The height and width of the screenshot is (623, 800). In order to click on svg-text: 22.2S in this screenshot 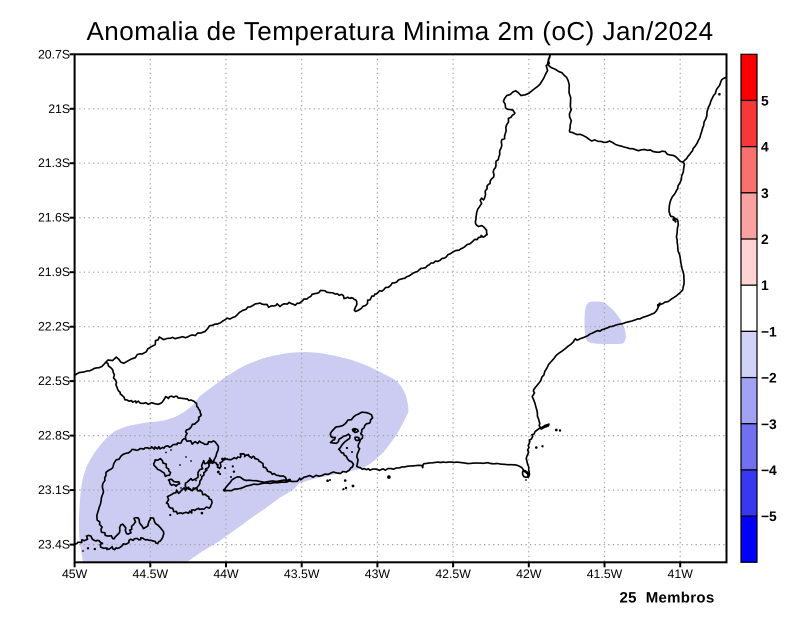, I will do `click(54, 327)`.